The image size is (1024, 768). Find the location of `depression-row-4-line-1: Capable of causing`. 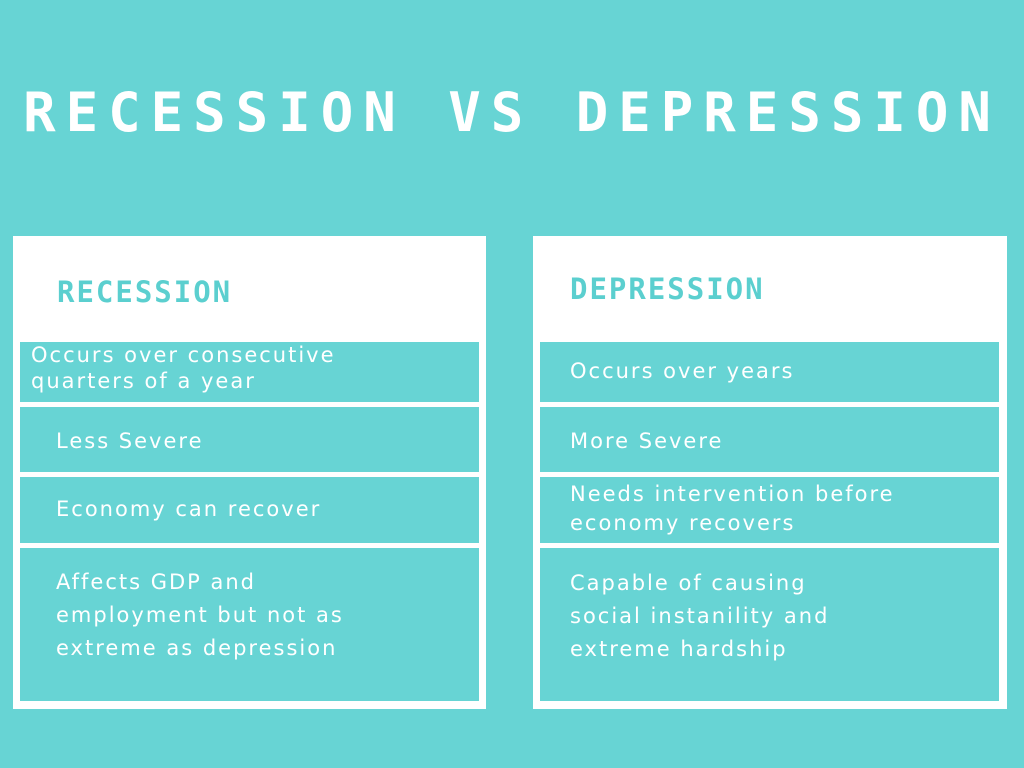

depression-row-4-line-1: Capable of causing is located at coordinates (688, 583).